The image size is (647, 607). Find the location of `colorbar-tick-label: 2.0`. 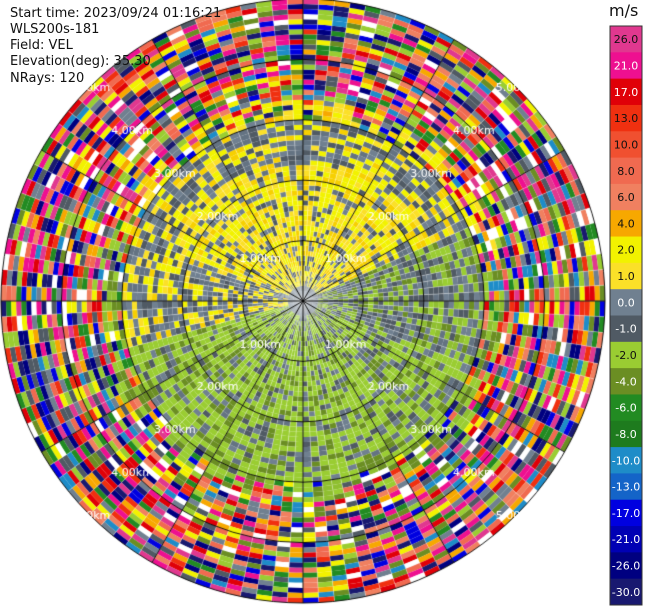

colorbar-tick-label: 2.0 is located at coordinates (626, 250).